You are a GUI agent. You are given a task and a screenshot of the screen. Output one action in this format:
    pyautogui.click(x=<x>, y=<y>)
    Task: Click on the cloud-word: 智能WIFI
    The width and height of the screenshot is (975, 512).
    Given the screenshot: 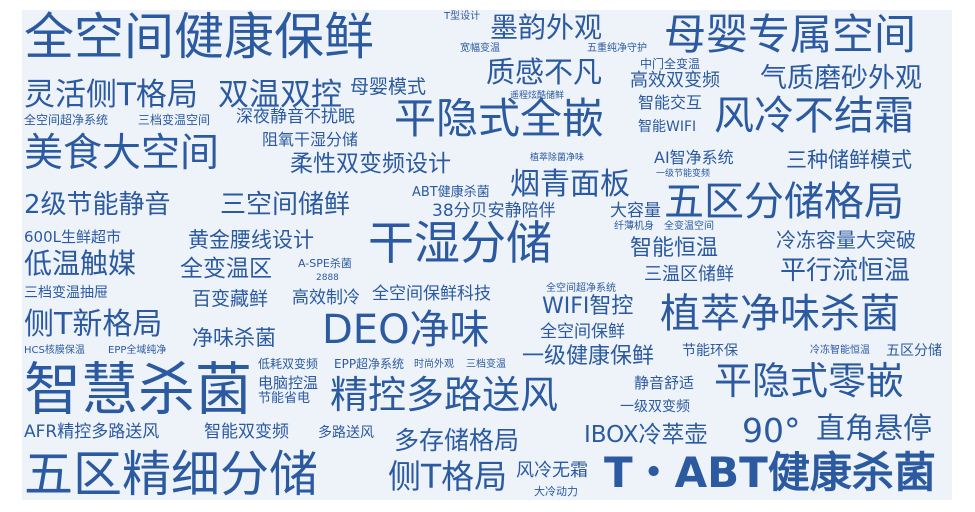 What is the action you would take?
    pyautogui.click(x=667, y=127)
    